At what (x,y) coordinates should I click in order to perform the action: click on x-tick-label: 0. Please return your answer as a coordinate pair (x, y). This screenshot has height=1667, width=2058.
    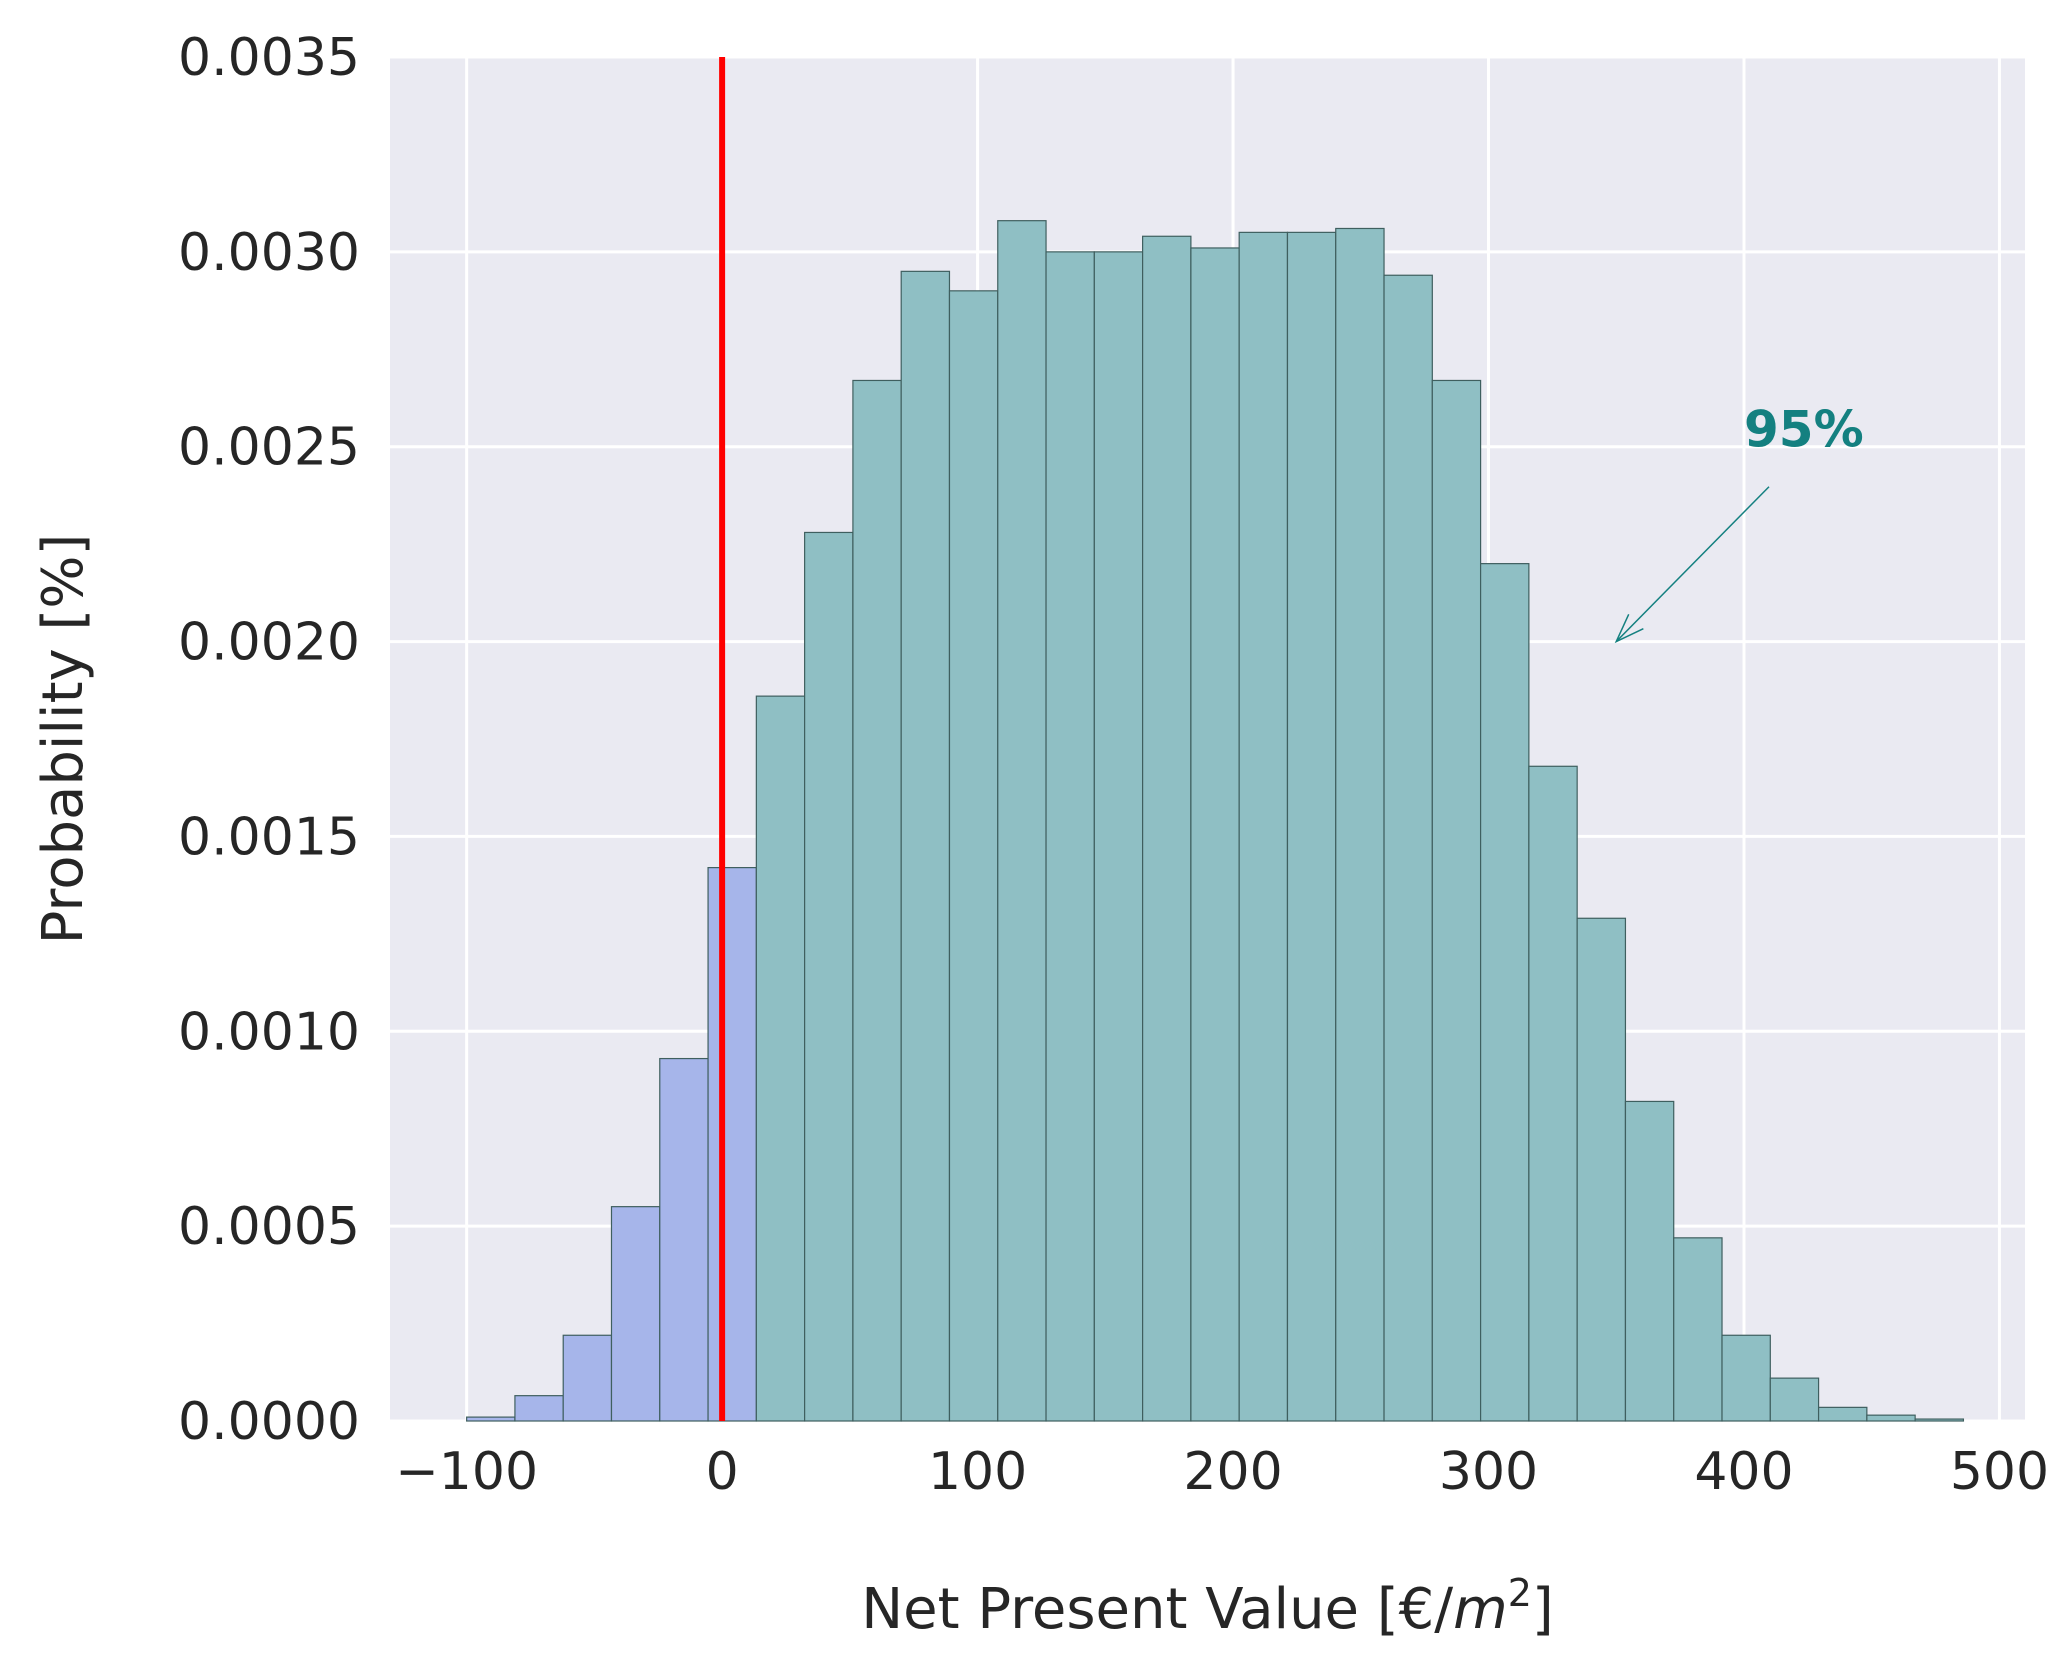
    Looking at the image, I should click on (722, 1472).